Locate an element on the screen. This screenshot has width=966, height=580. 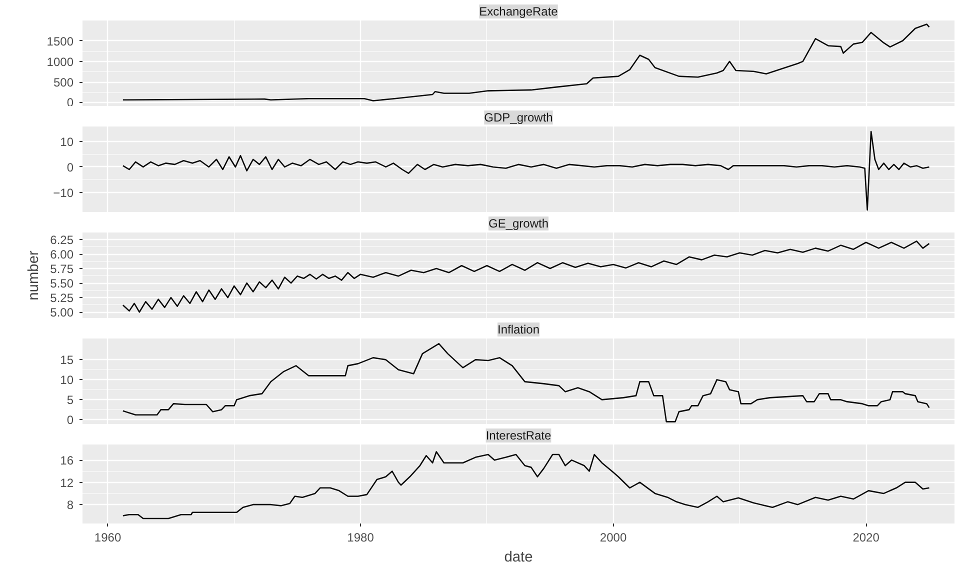
y-tick-label: 6.25 is located at coordinates (62, 239).